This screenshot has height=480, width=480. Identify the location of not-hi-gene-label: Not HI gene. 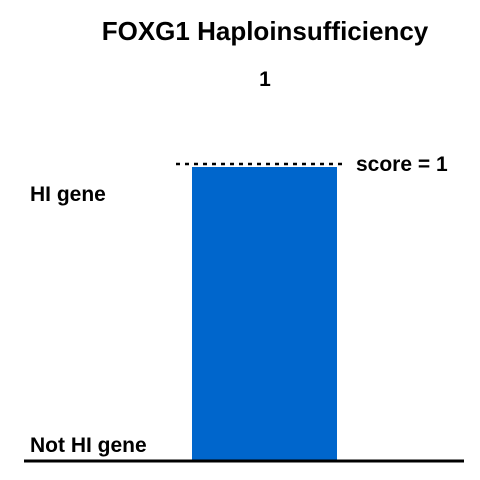
(88, 445).